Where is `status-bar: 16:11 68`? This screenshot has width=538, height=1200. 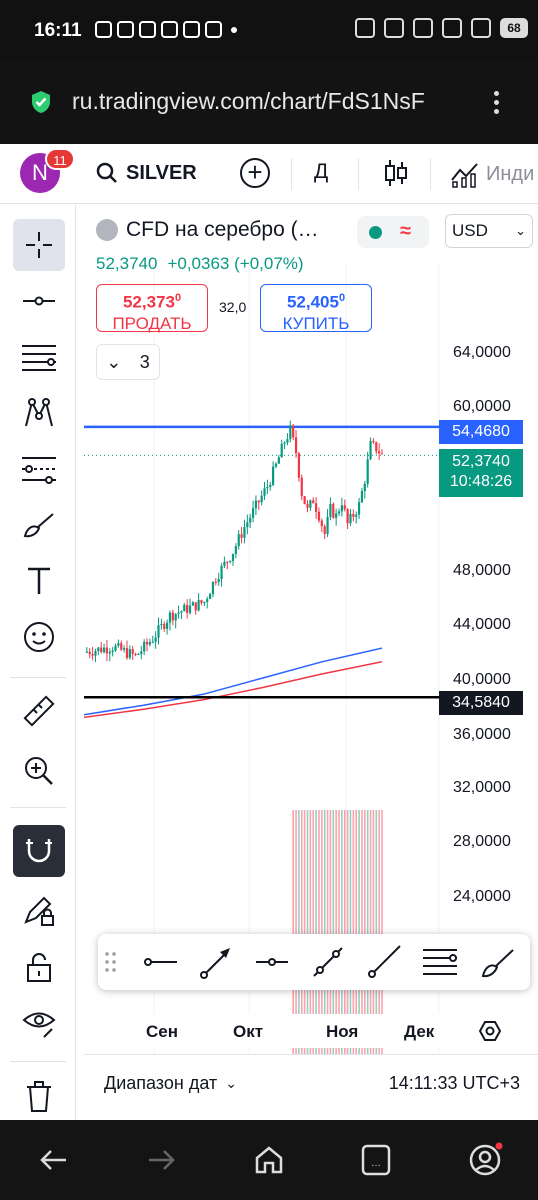 status-bar: 16:11 68 is located at coordinates (269, 31).